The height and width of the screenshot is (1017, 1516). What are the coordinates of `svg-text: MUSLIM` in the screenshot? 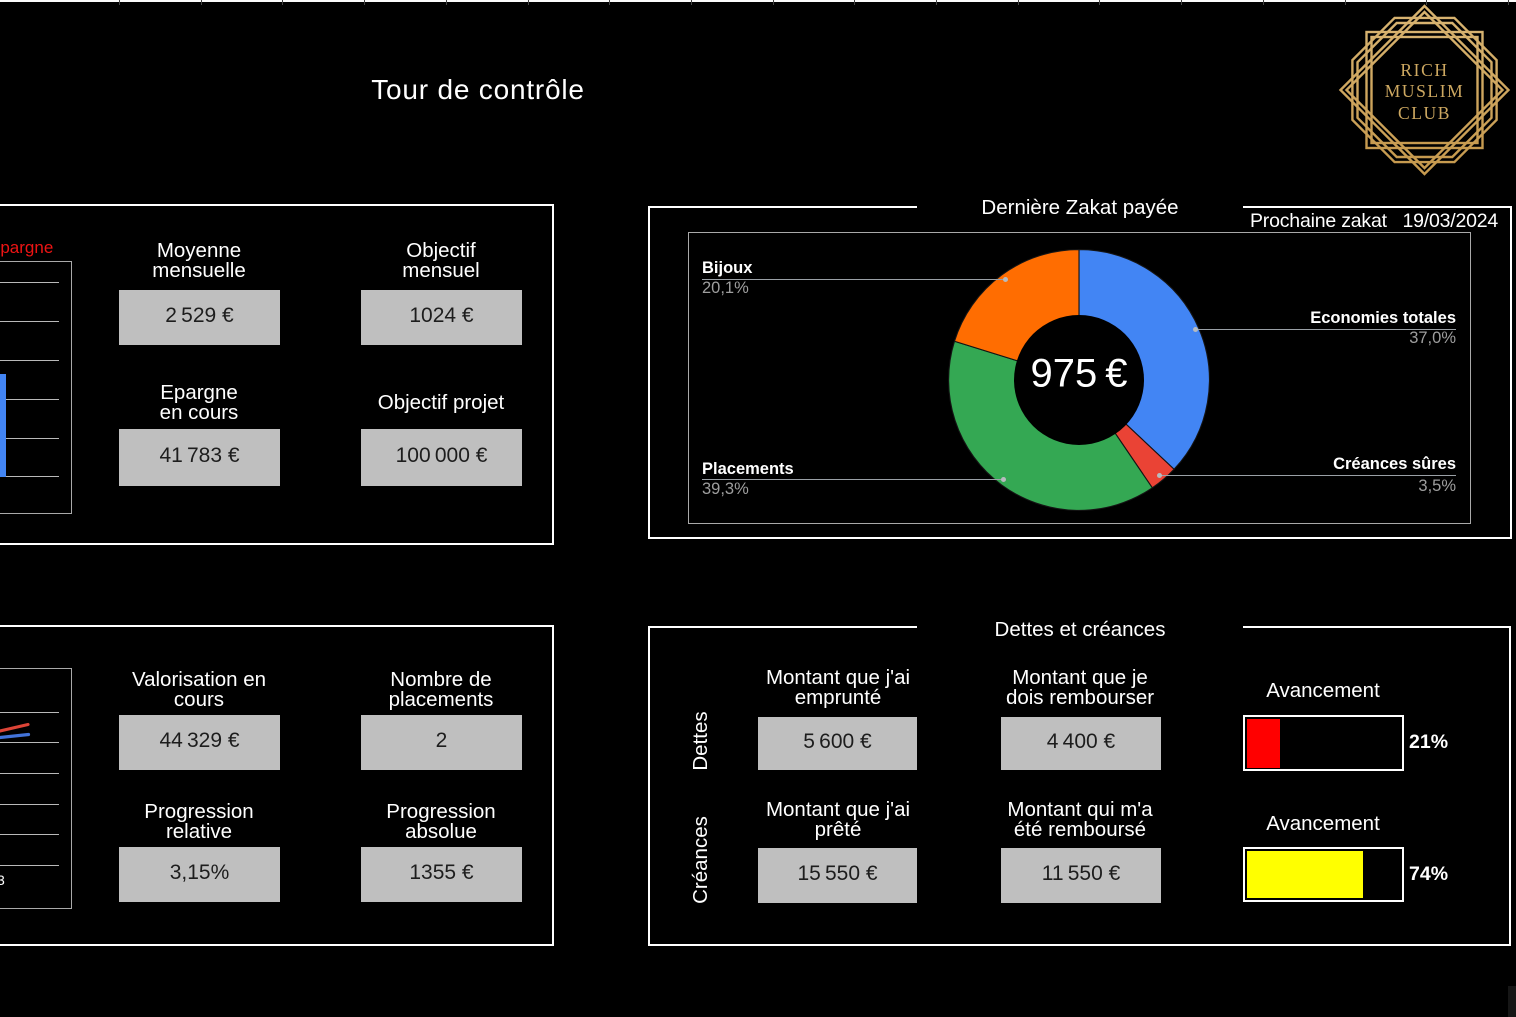 It's located at (1425, 91).